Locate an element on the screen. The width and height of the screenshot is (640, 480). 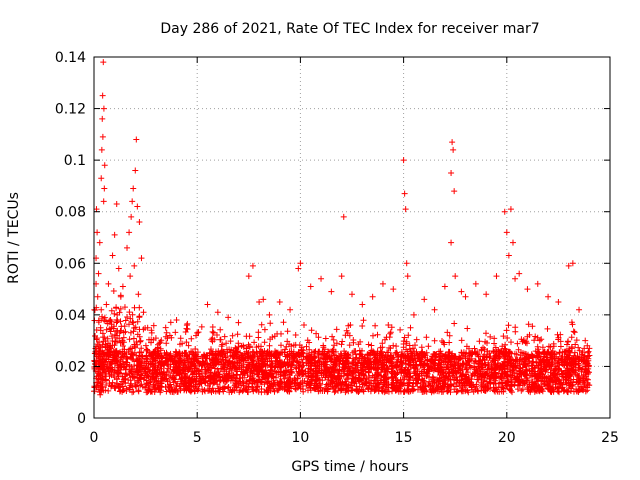
x-tick-label: 20 is located at coordinates (507, 438).